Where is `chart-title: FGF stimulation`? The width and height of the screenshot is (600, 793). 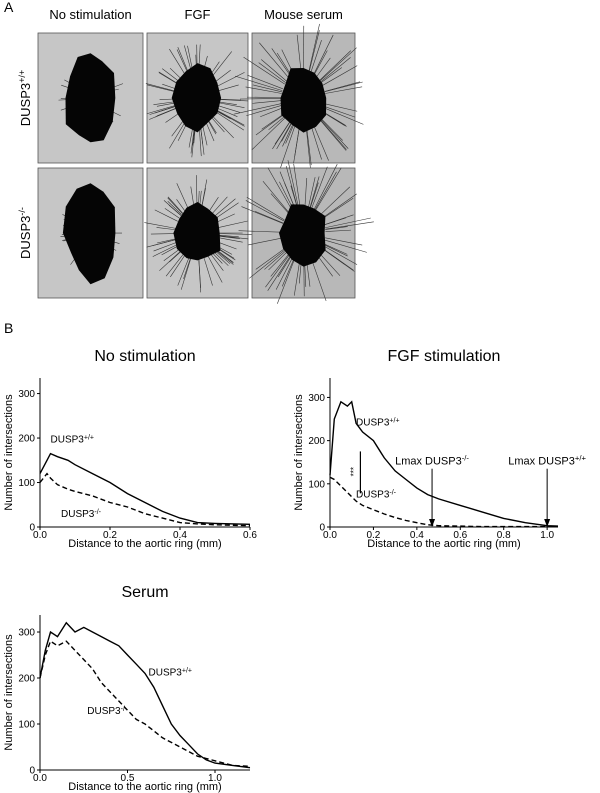 chart-title: FGF stimulation is located at coordinates (444, 356).